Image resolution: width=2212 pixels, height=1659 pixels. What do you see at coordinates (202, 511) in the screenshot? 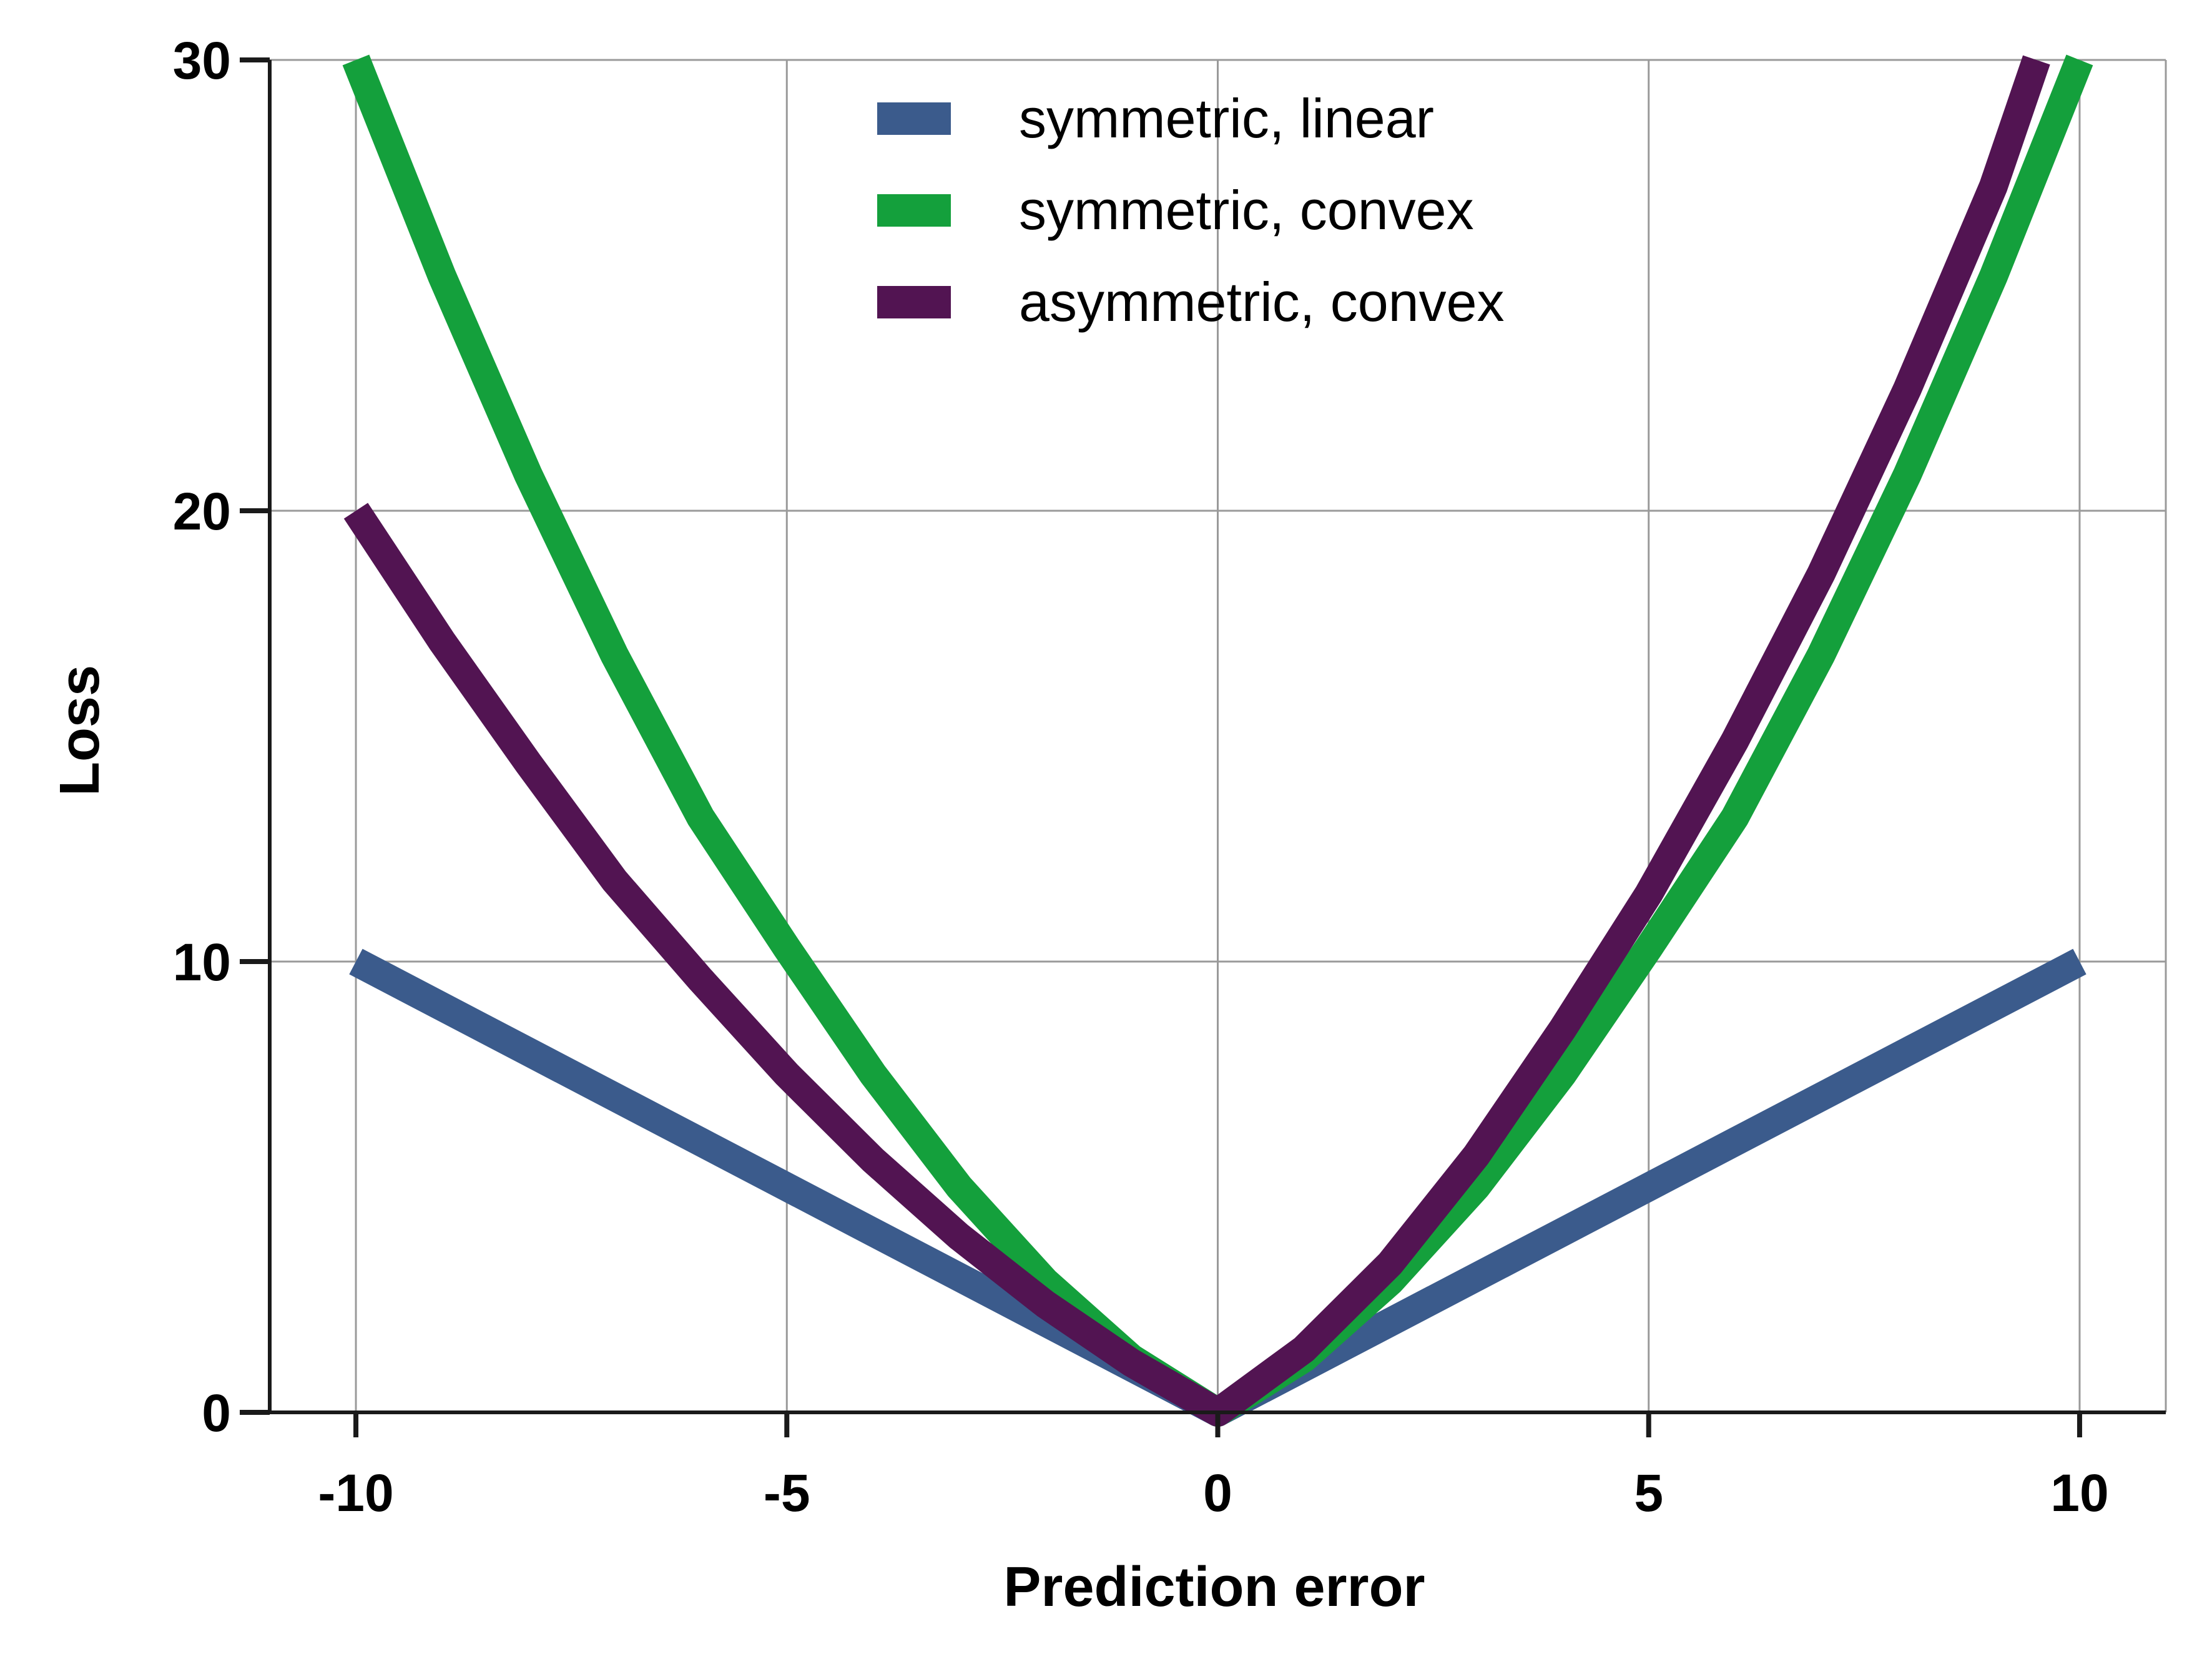
I see `y-tick-label: 20` at bounding box center [202, 511].